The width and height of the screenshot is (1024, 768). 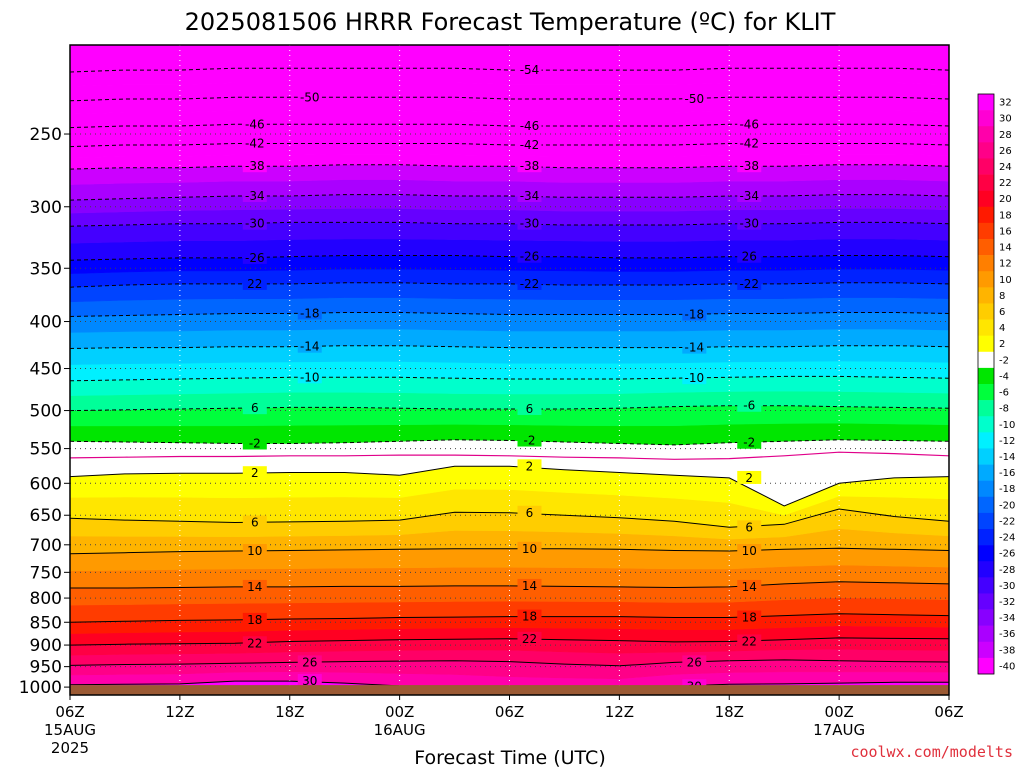 I want to click on isotherm-label: -26, so click(x=530, y=257).